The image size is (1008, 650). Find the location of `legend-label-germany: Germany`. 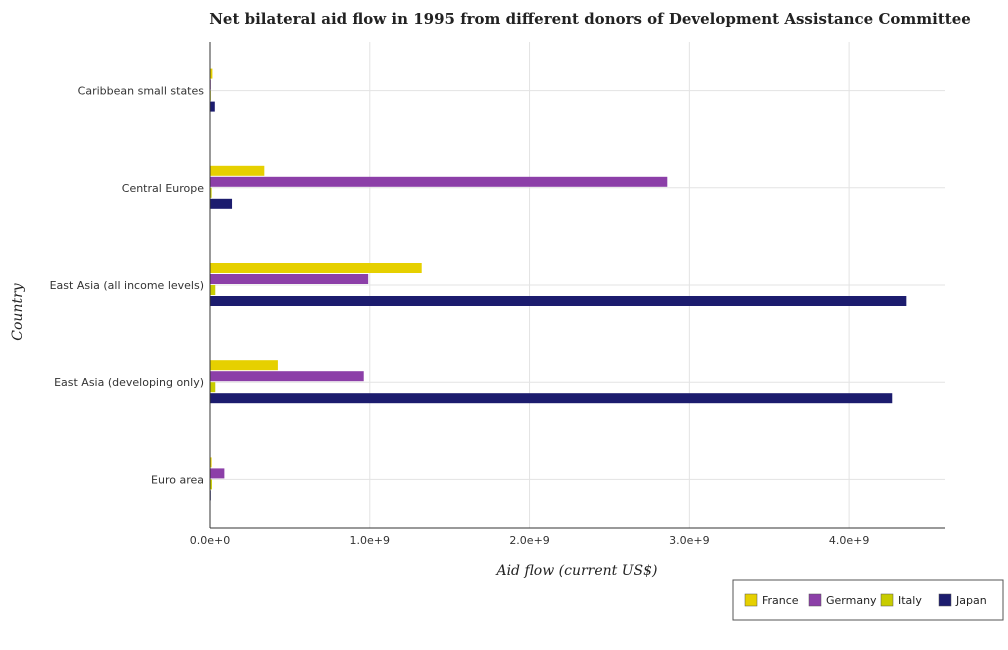

legend-label-germany: Germany is located at coordinates (851, 600).